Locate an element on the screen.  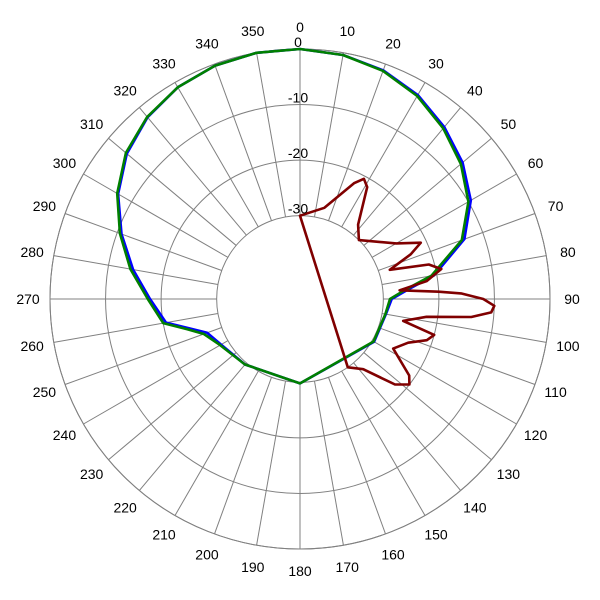
angle-tick-label: 310 is located at coordinates (92, 124).